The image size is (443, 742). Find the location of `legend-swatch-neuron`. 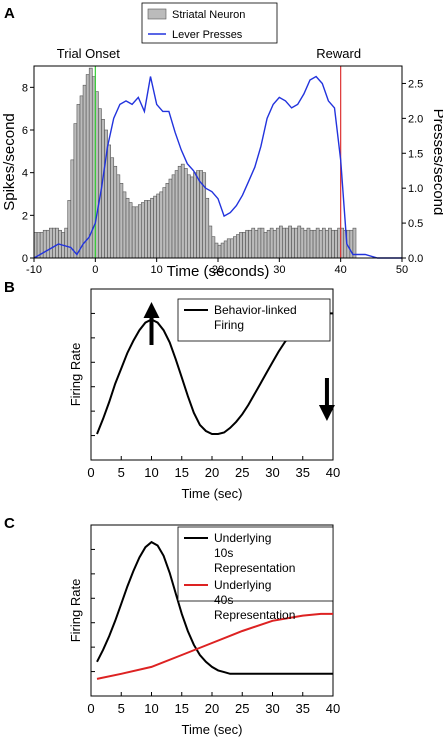

legend-swatch-neuron is located at coordinates (157, 14).